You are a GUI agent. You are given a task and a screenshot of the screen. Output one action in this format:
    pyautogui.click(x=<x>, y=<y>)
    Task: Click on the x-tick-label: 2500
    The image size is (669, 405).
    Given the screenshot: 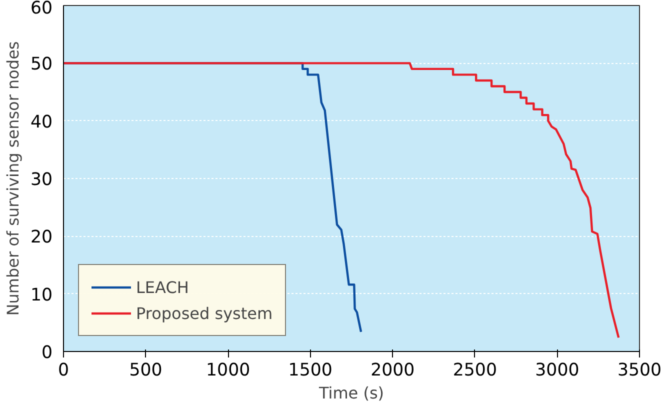 What is the action you would take?
    pyautogui.click(x=474, y=370)
    